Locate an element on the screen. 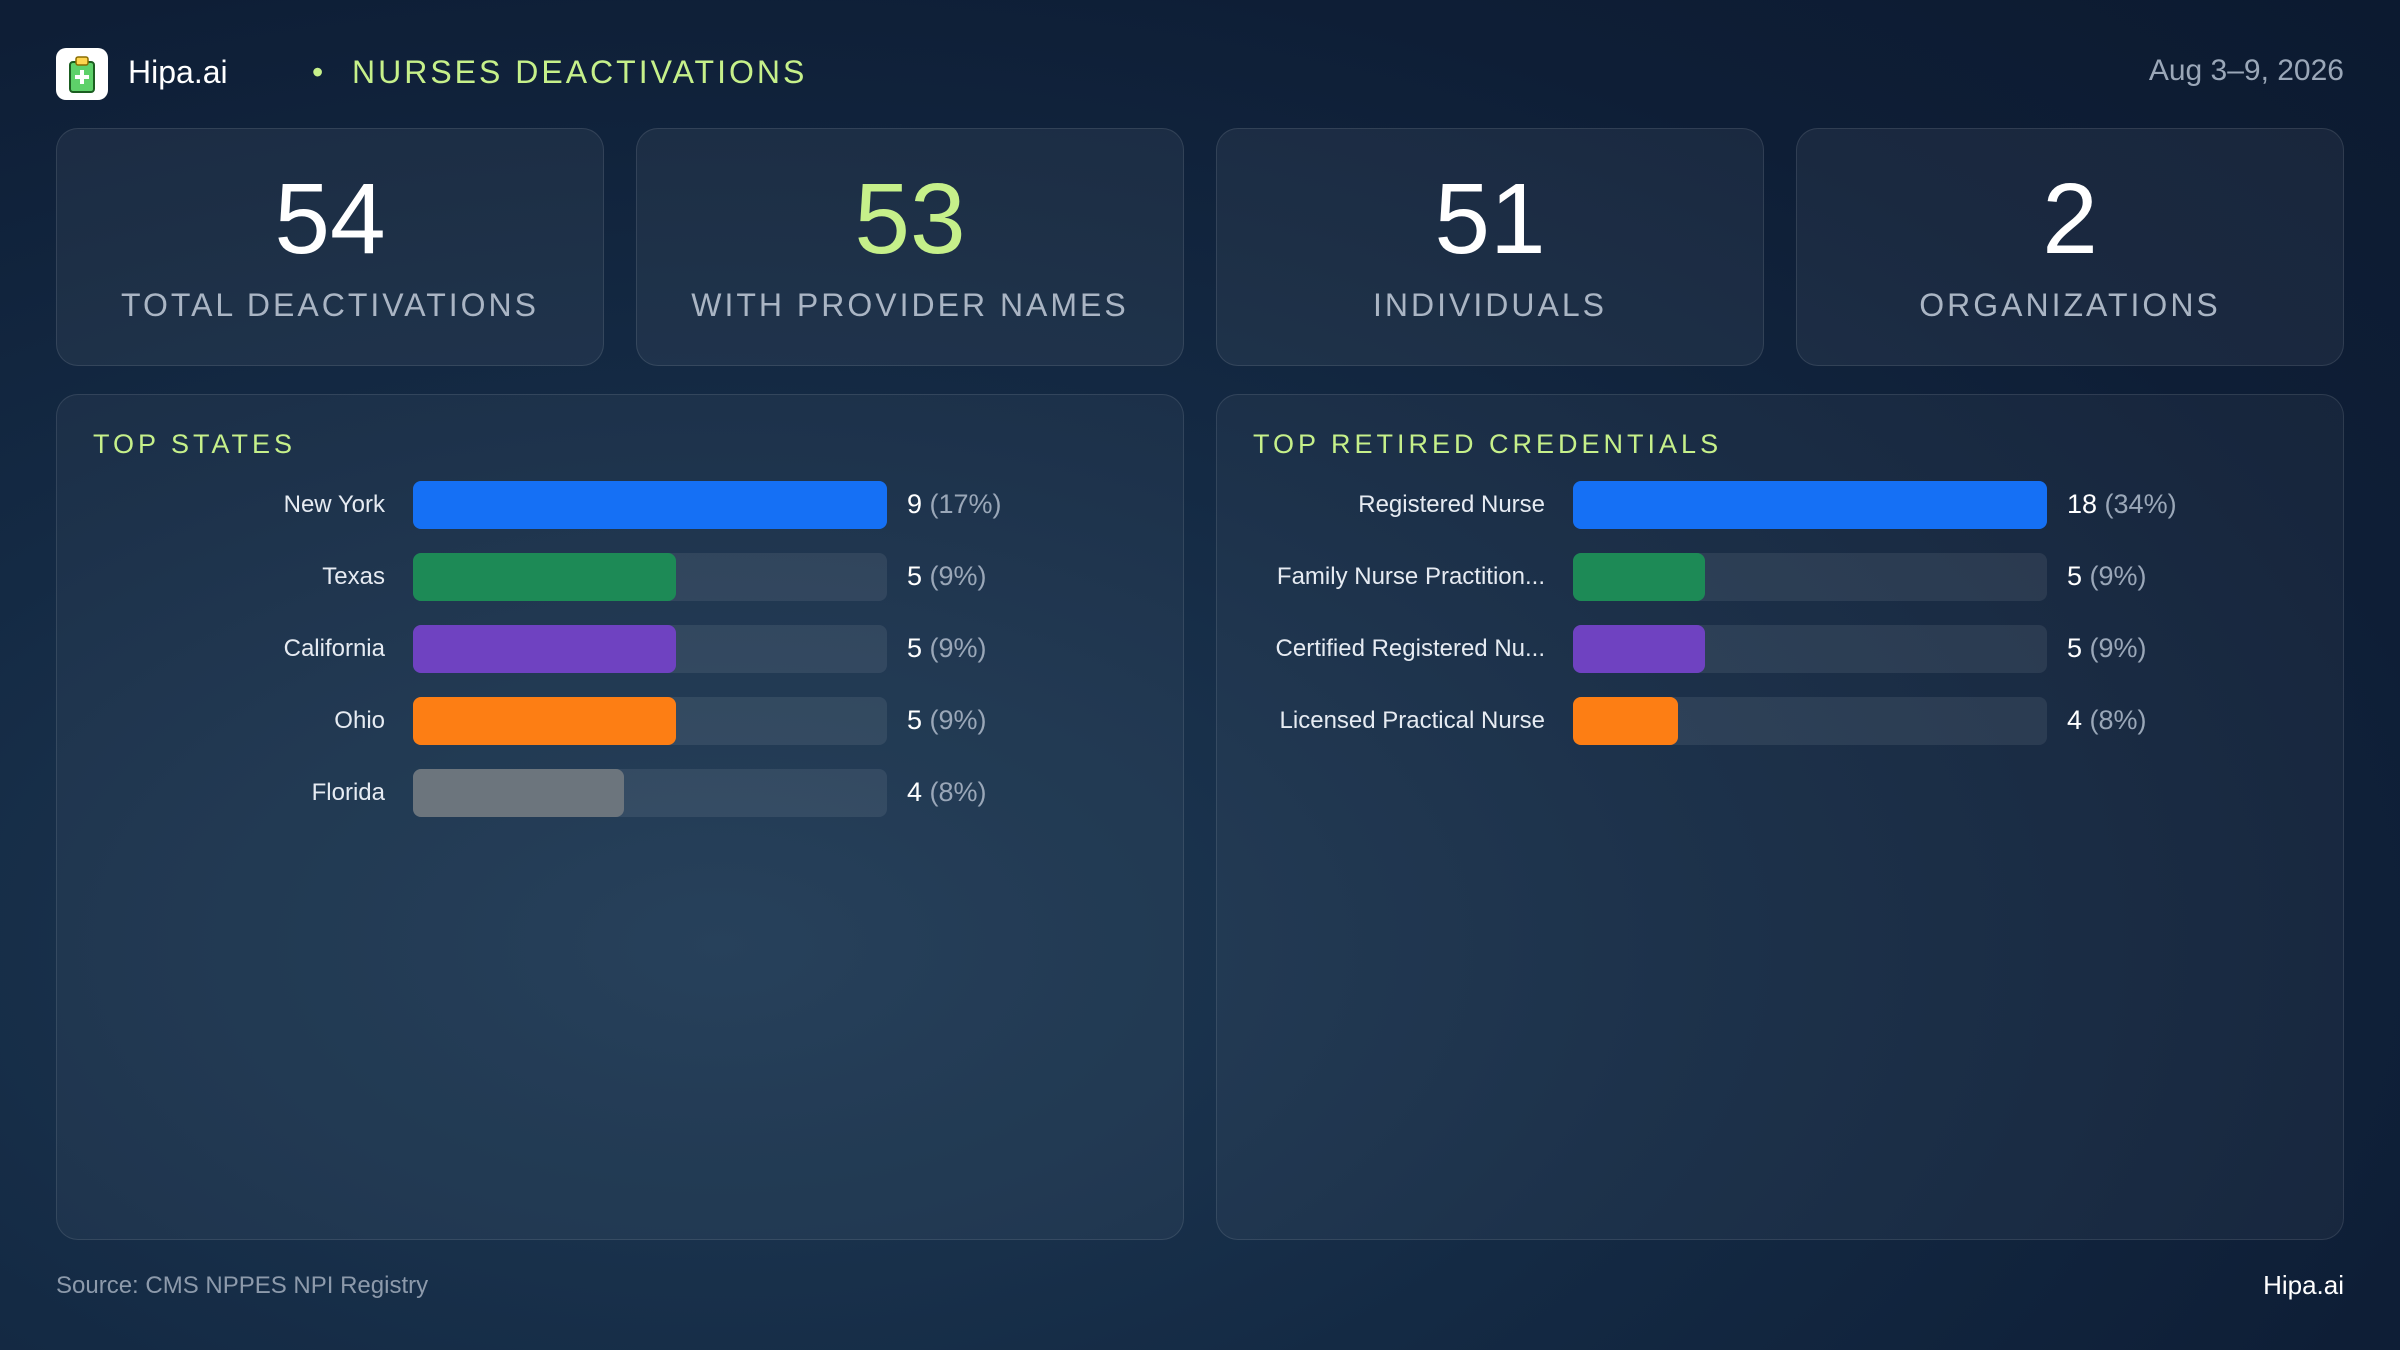 The image size is (2400, 1350). value-percent: (17%) is located at coordinates (965, 504).